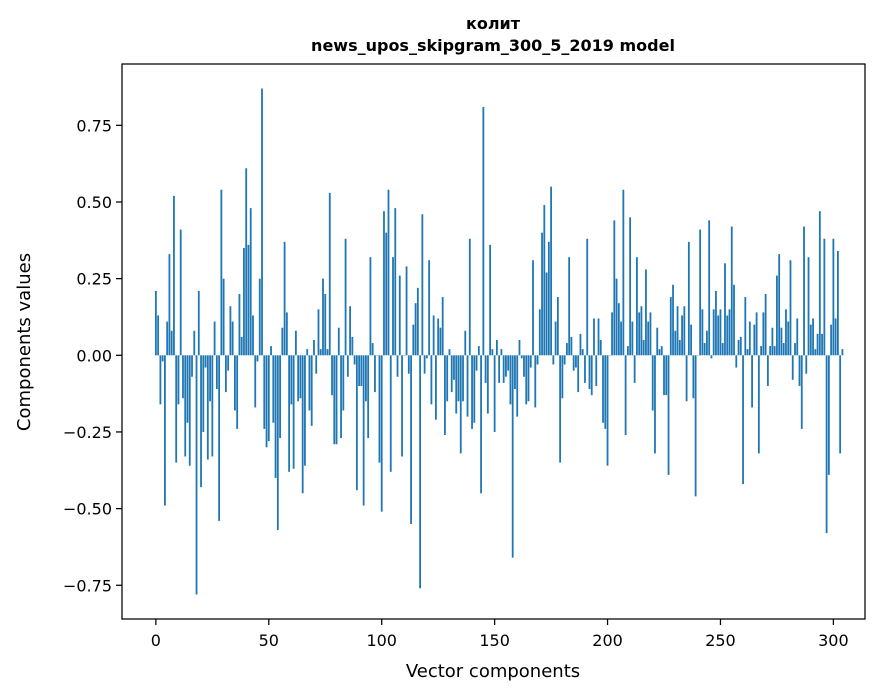  What do you see at coordinates (94, 279) in the screenshot?
I see `y-tick-label-4: 0.25` at bounding box center [94, 279].